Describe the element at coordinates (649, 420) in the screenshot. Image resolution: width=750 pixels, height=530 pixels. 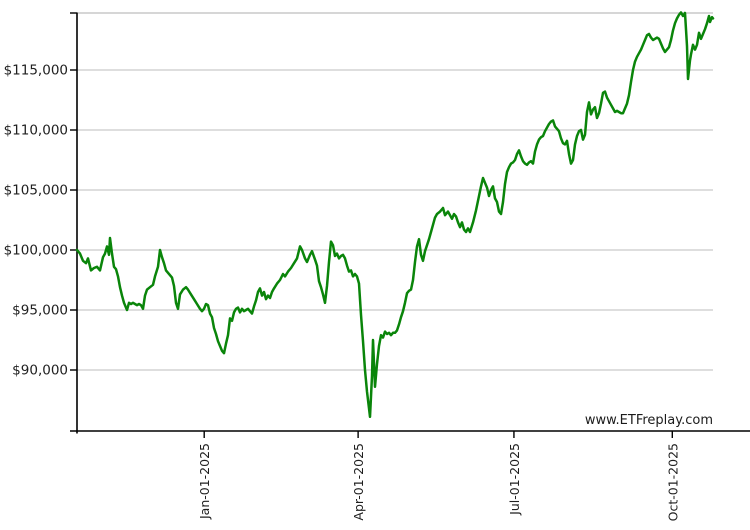
I see `watermark-text: www.ETFreplay.com` at that location.